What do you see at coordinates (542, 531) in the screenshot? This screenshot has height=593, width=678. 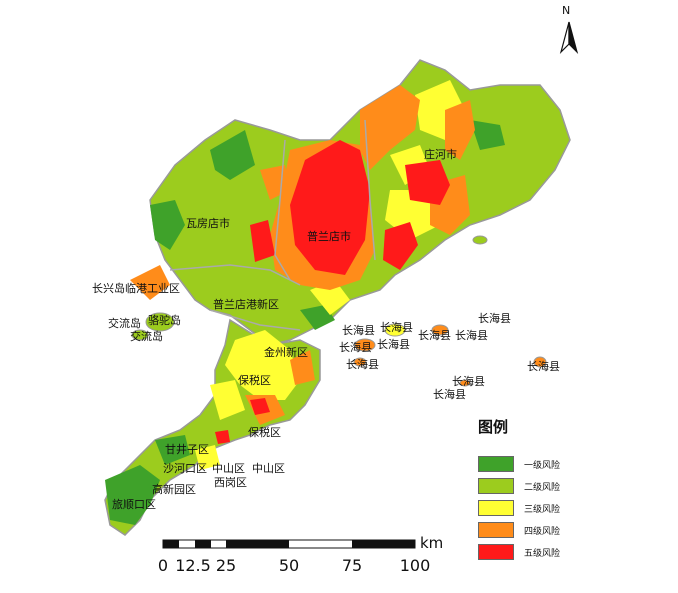 I see `legend-label: 四级风险` at bounding box center [542, 531].